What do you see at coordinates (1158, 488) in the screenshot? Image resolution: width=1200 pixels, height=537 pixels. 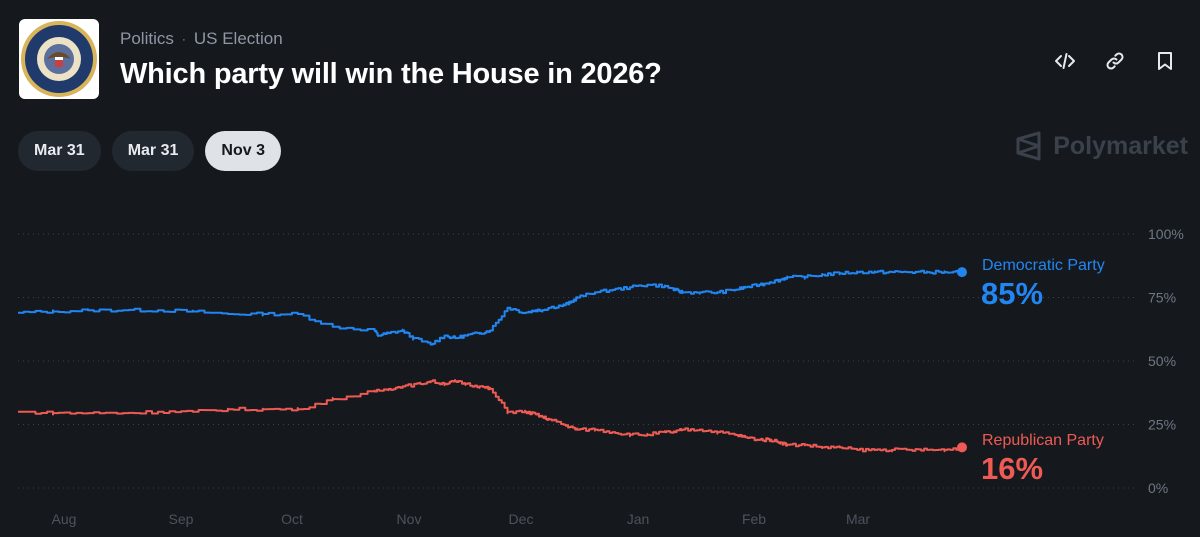 I see `y-tick-label: 0%` at bounding box center [1158, 488].